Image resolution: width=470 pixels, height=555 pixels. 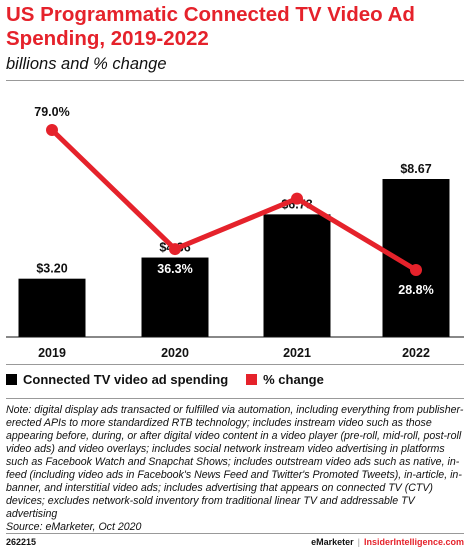 What do you see at coordinates (51, 269) in the screenshot?
I see `bar-label-2019: $3.20` at bounding box center [51, 269].